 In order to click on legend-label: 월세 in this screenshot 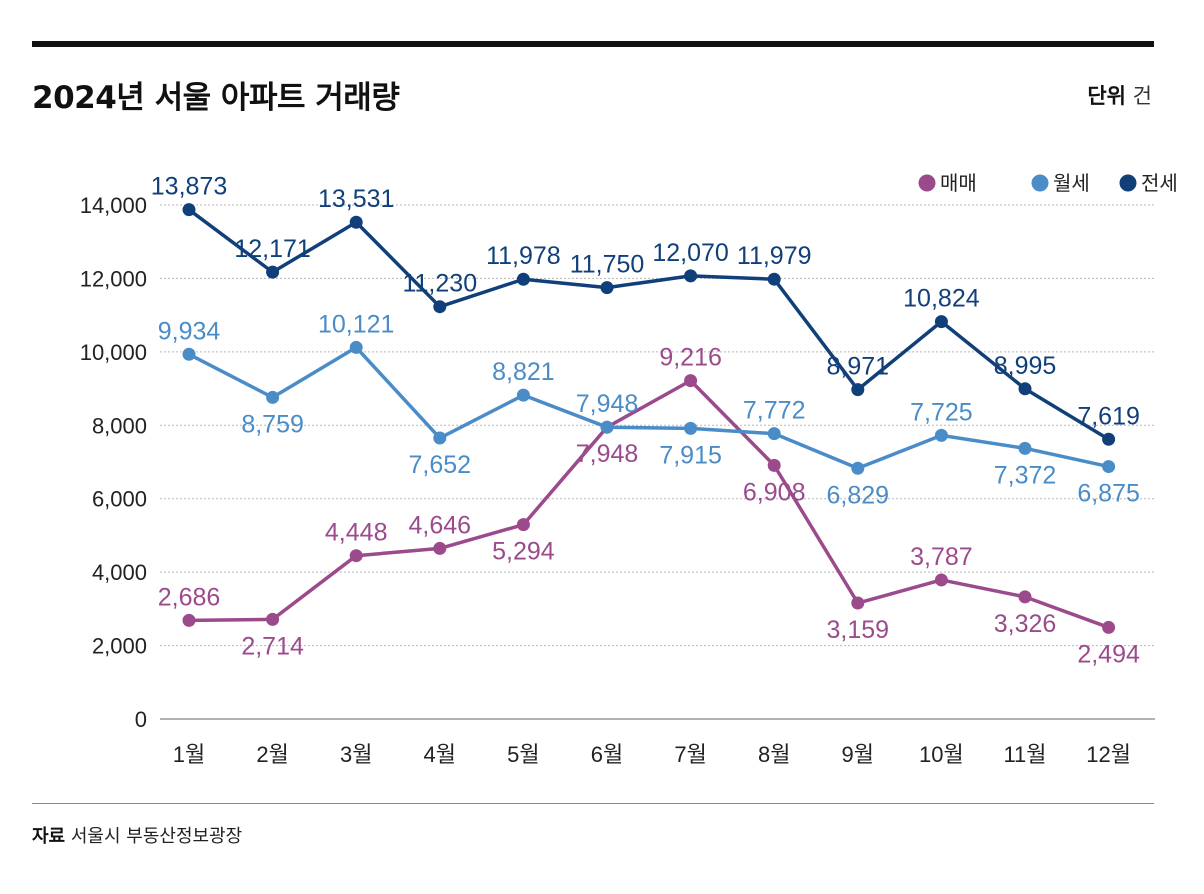, I will do `click(1071, 183)`.